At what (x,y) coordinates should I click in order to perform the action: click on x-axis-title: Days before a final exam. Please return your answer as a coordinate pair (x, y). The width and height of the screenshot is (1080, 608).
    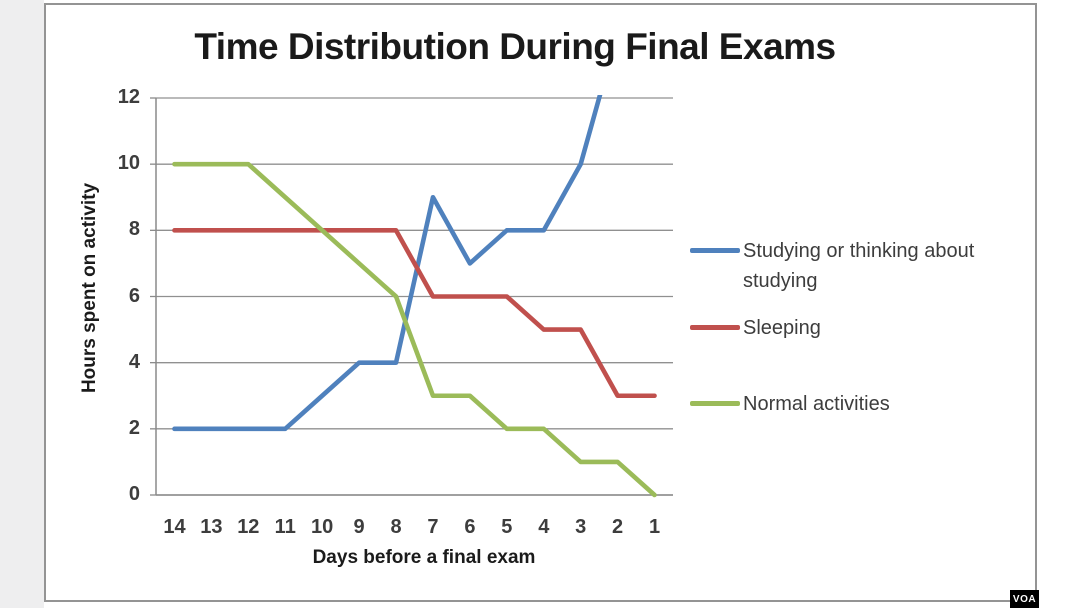
    Looking at the image, I should click on (424, 557).